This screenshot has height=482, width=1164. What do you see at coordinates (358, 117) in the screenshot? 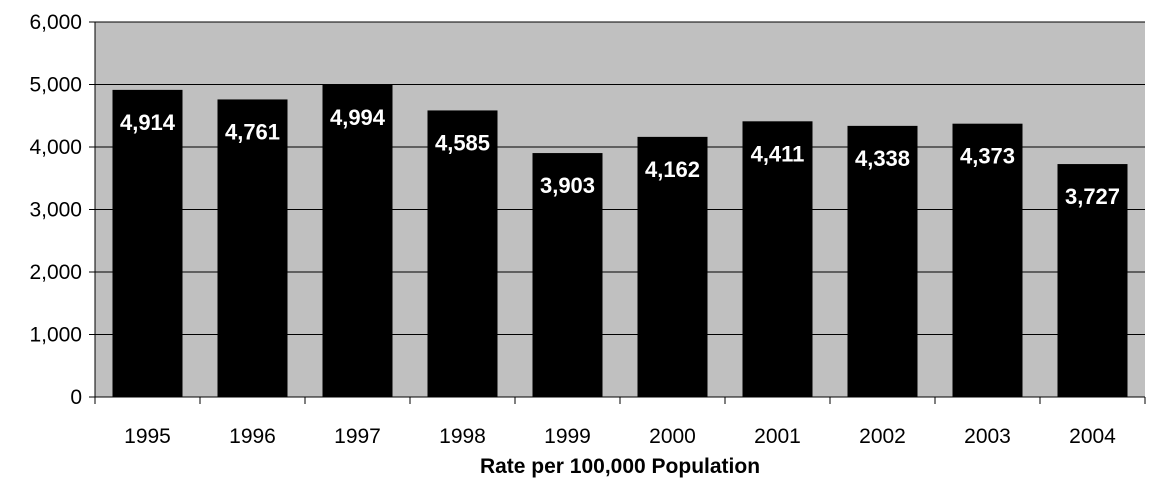
I see `data-label-1997: 4,994` at bounding box center [358, 117].